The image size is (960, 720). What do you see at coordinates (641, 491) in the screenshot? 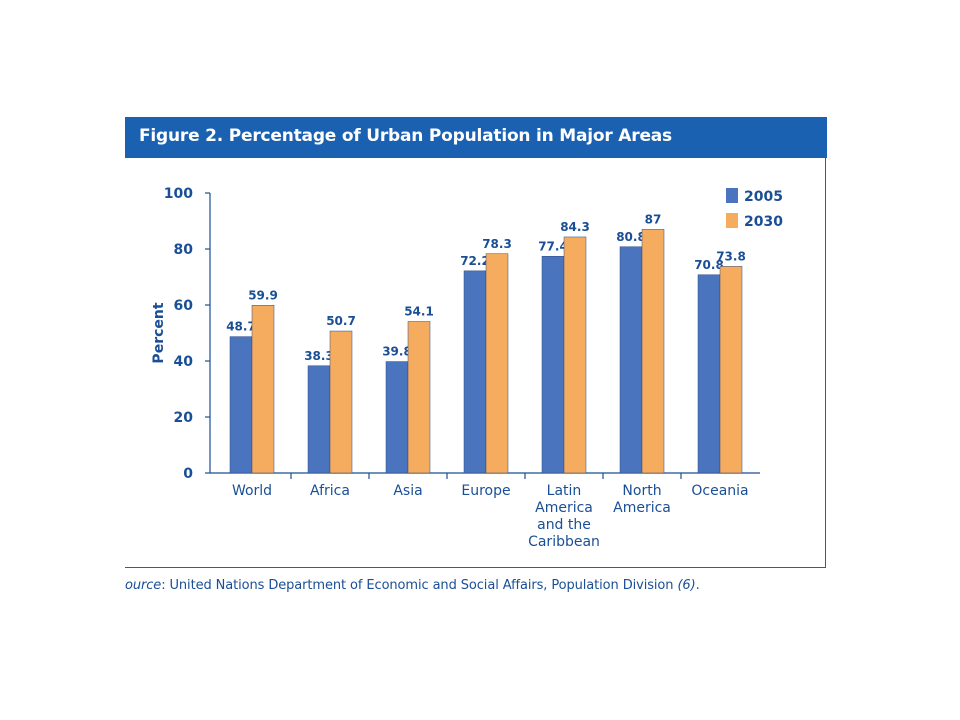
I see `x-tick-label-line: North` at bounding box center [641, 491].